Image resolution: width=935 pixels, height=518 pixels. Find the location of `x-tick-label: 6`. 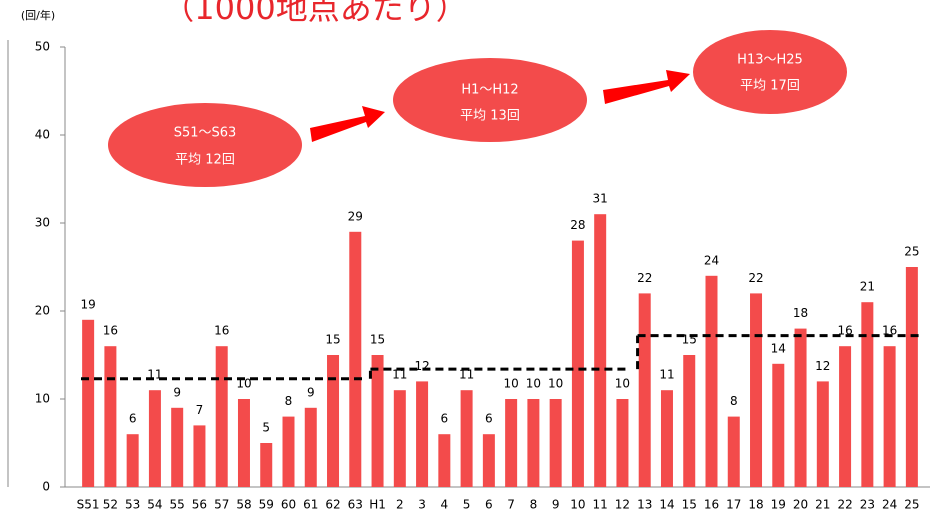

x-tick-label: 6 is located at coordinates (489, 505).